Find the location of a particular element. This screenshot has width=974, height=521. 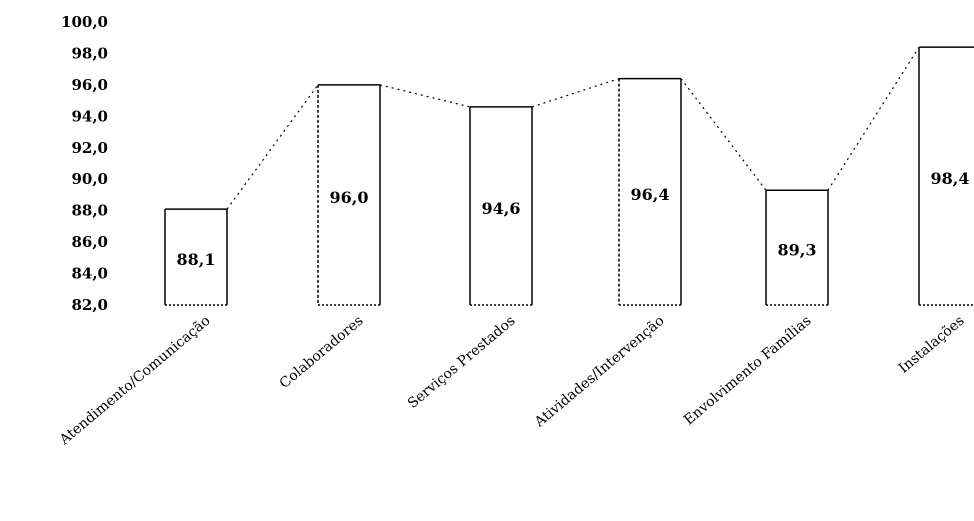

y-tick-label: 88,0 is located at coordinates (89, 211).